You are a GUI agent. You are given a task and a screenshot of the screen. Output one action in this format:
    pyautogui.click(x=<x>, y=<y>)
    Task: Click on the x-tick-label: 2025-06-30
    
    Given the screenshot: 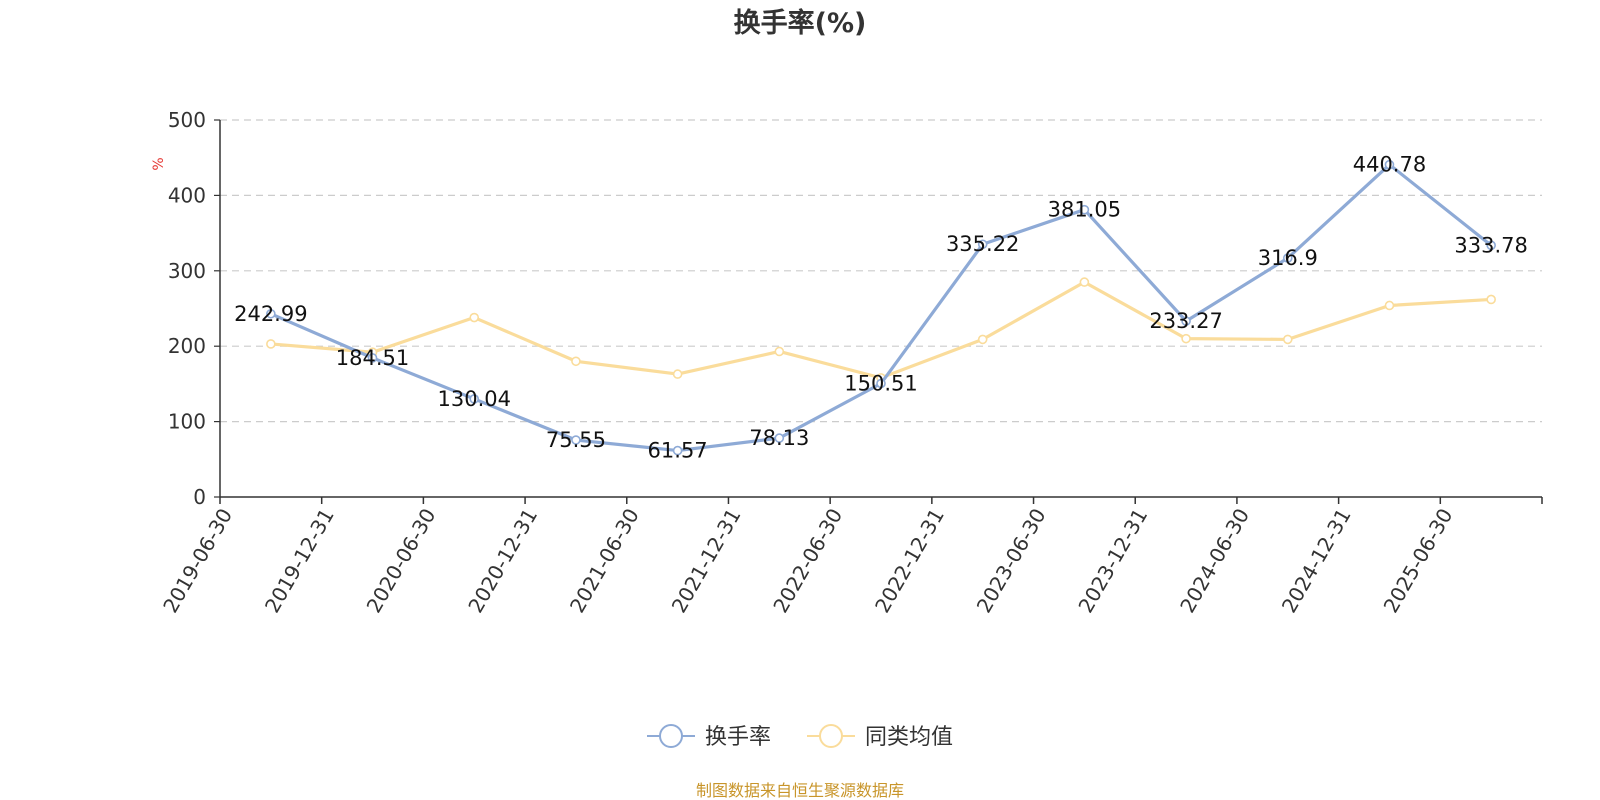 What is the action you would take?
    pyautogui.click(x=1417, y=560)
    